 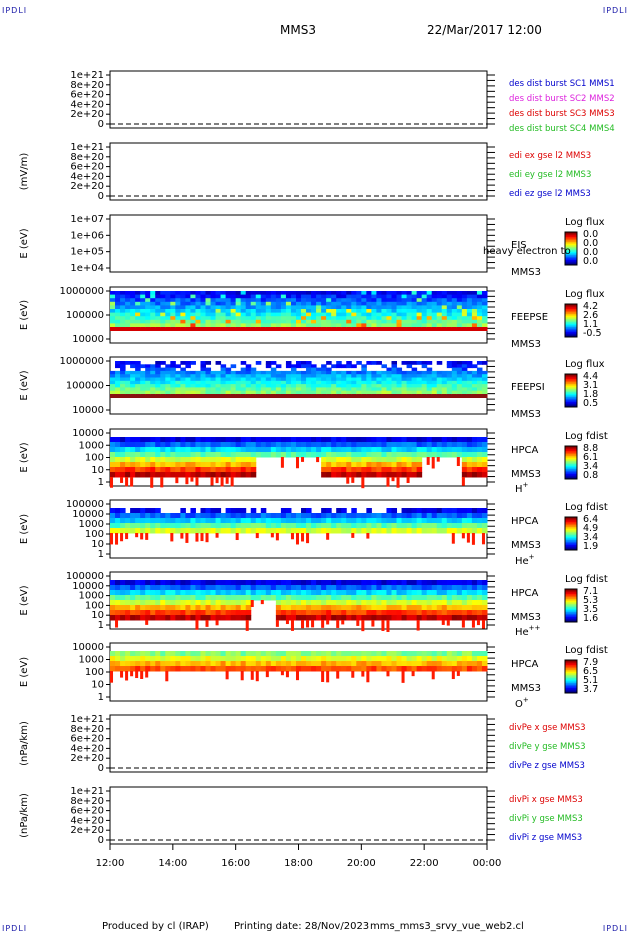 What do you see at coordinates (590, 315) in the screenshot?
I see `colorbar-tick-label: 2.6` at bounding box center [590, 315].